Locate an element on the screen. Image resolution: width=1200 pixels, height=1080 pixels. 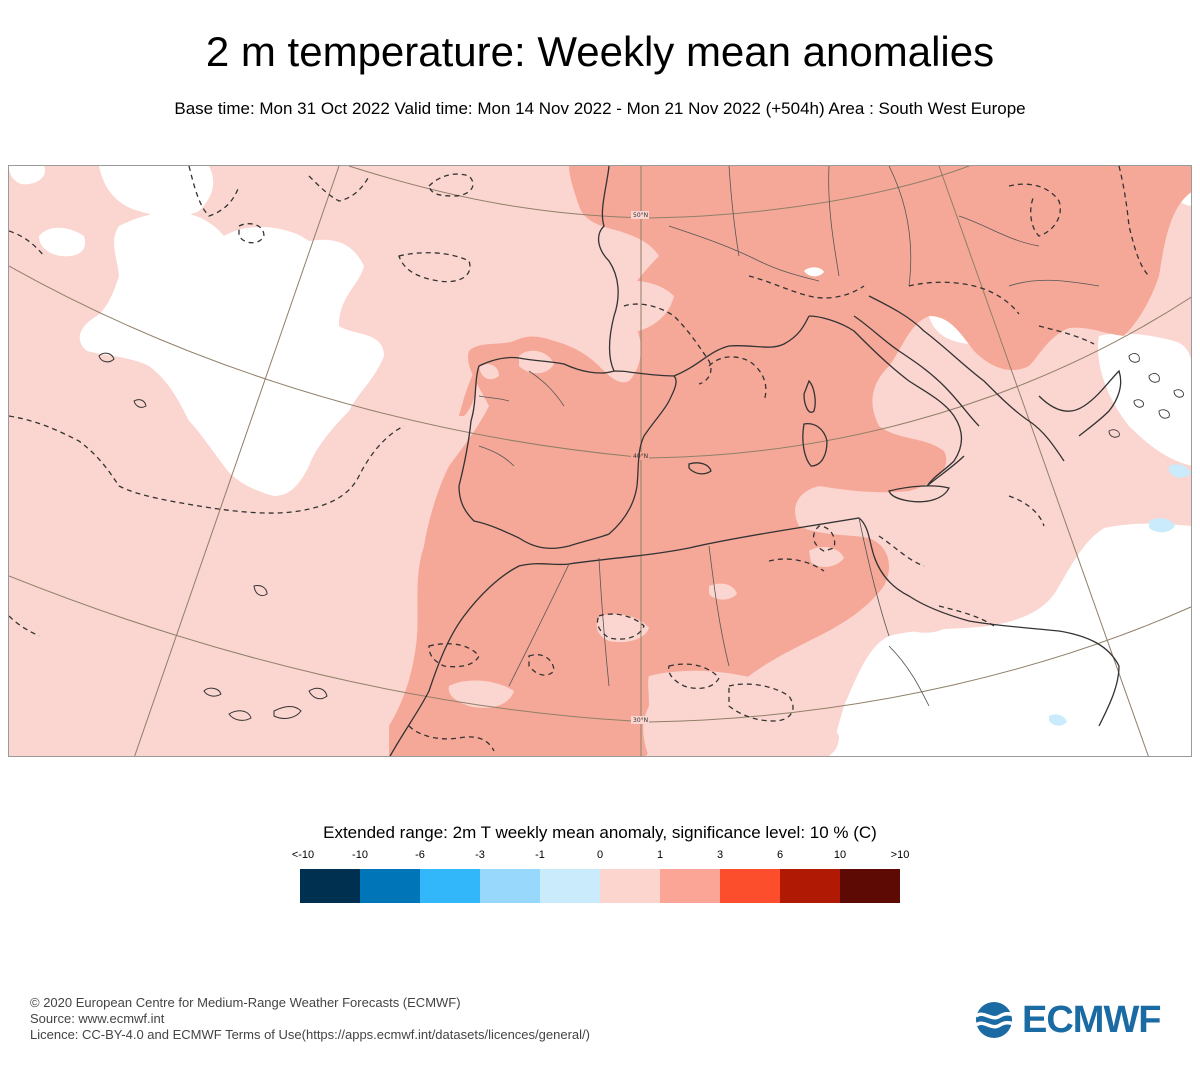
parallel-labels: 50°N 40°N 30°N is located at coordinates (640, 467).